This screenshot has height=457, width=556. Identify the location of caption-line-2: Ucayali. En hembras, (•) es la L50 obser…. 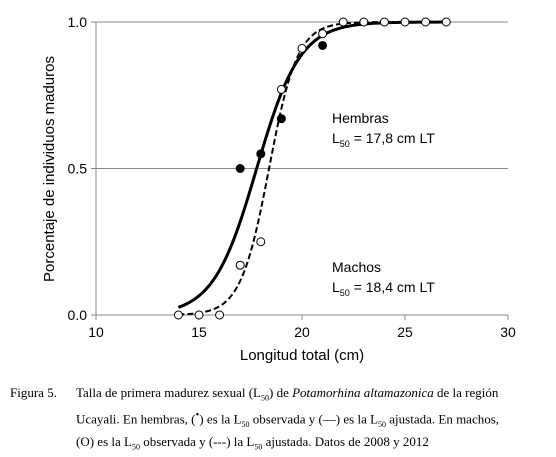
(288, 418).